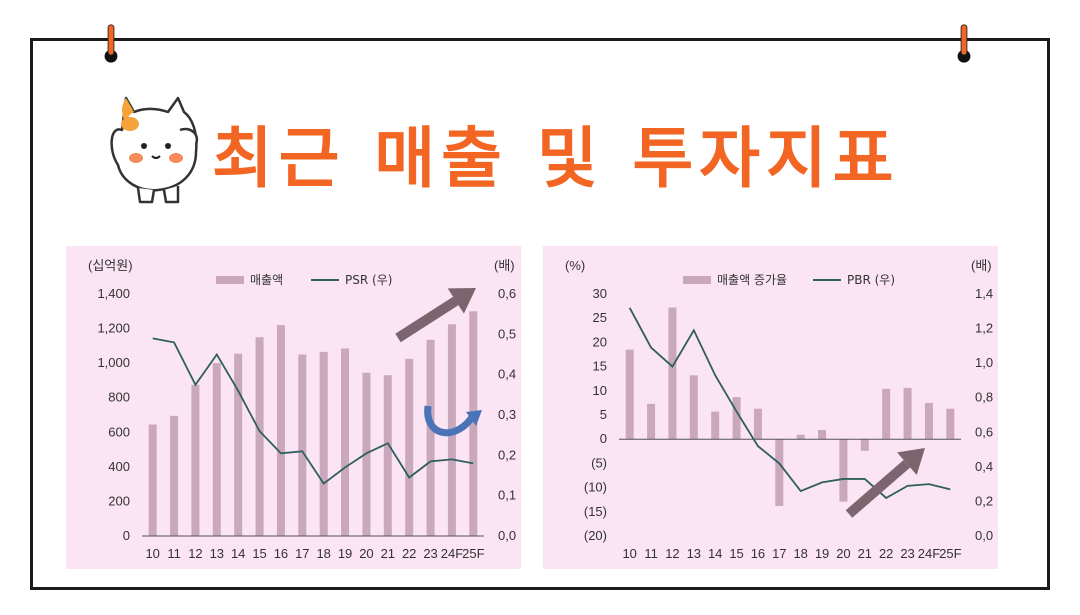 This screenshot has width=1080, height=615. What do you see at coordinates (984, 328) in the screenshot?
I see `y2-tick-label: 1,2` at bounding box center [984, 328].